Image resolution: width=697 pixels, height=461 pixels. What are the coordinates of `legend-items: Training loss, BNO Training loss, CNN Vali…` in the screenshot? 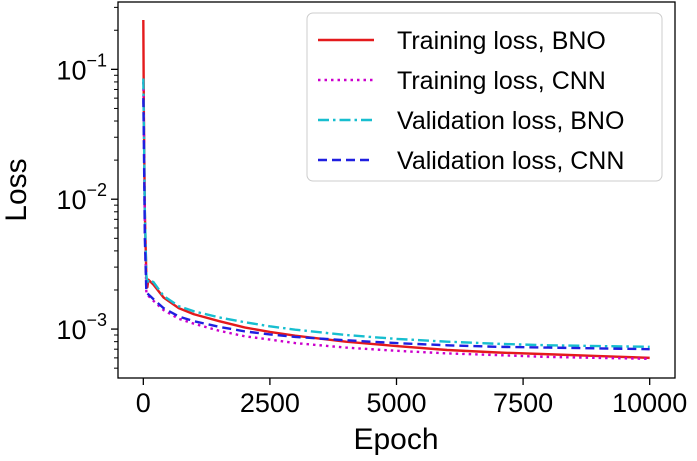 It's located at (471, 101).